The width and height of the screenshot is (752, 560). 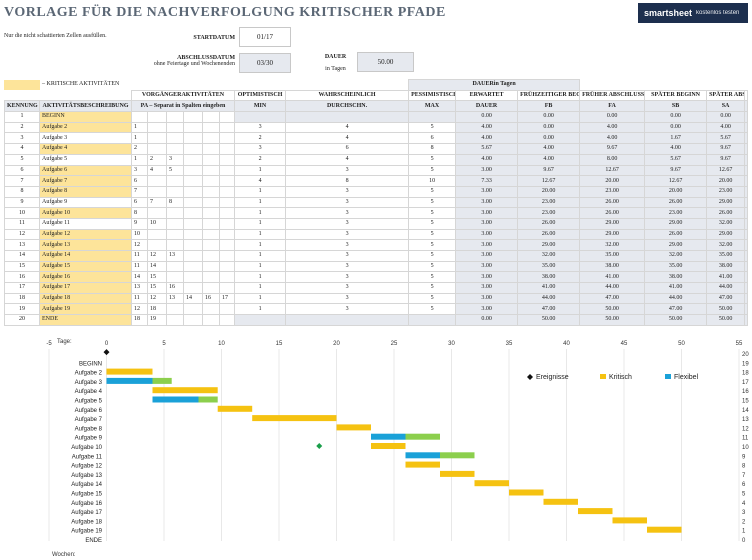 I want to click on predecessor-cell: 4, so click(x=157, y=170).